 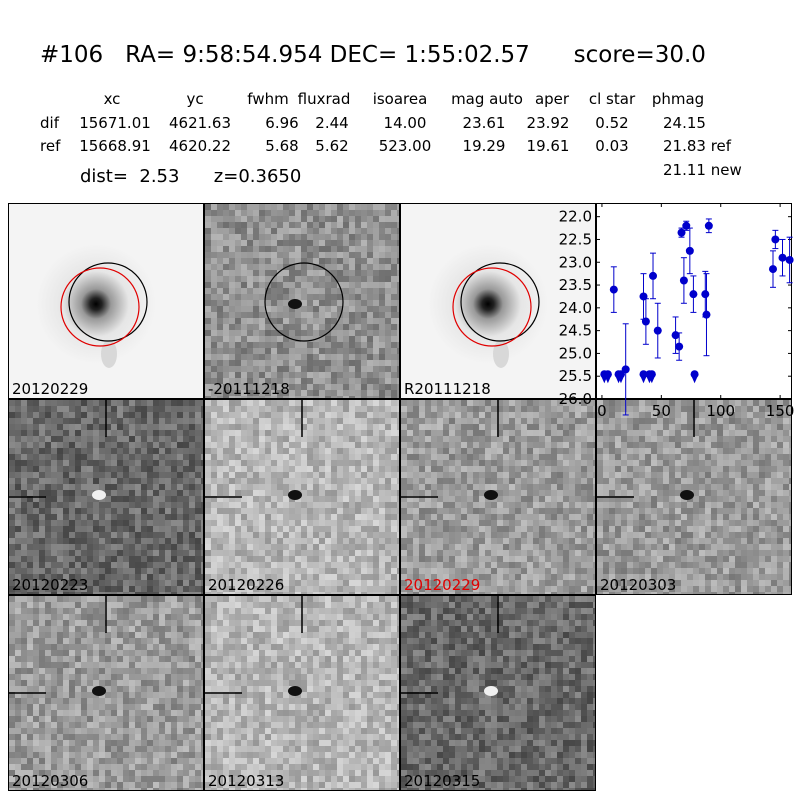 I want to click on table-cell: 5.68, so click(x=282, y=146).